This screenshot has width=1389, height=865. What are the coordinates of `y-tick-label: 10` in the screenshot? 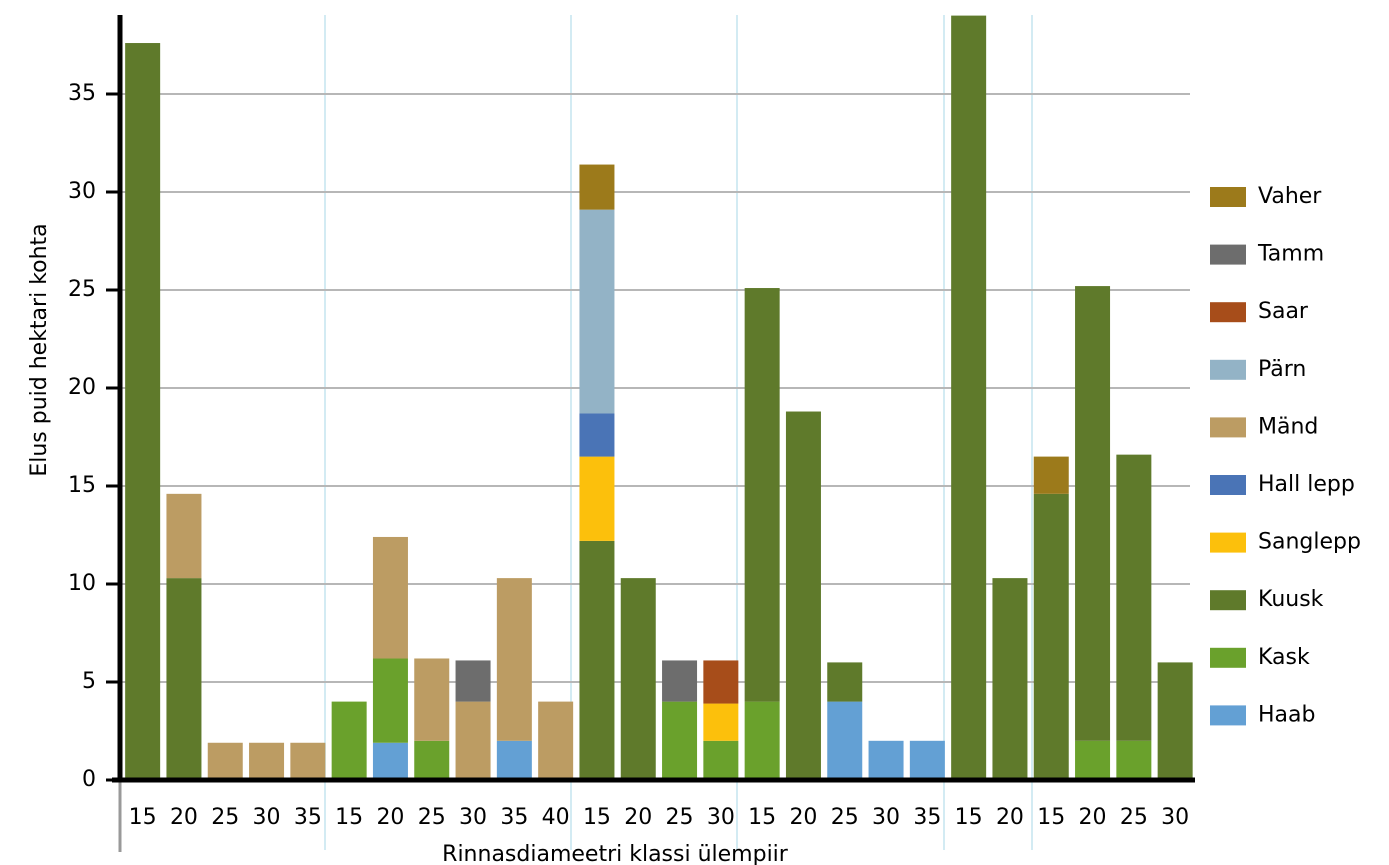 It's located at (82, 583).